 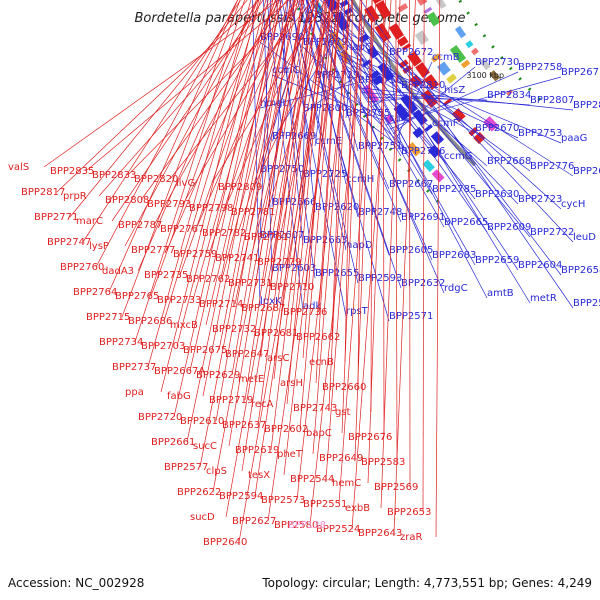 What do you see at coordinates (584, 237) in the screenshot?
I see `gene-label-forward: leuD` at bounding box center [584, 237].